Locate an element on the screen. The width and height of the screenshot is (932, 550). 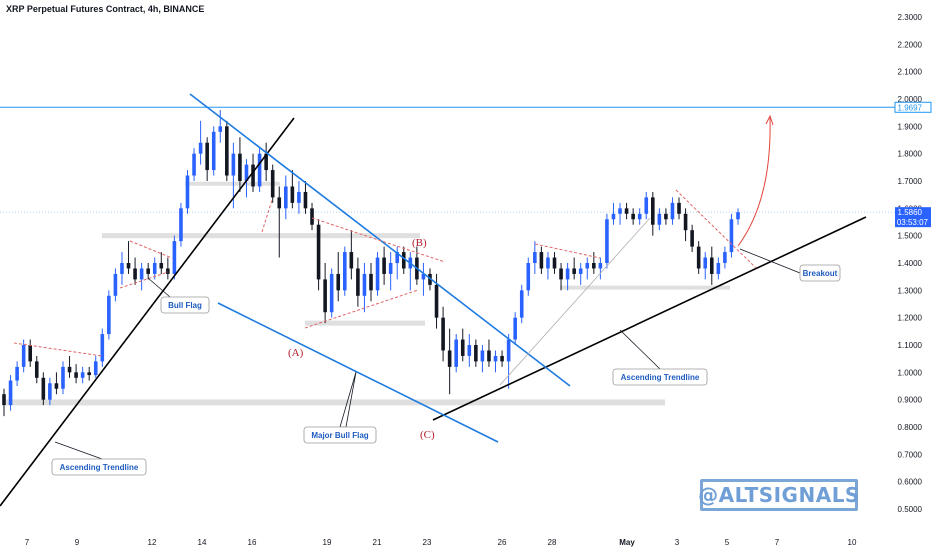
y-tick-label: 0.8000 is located at coordinates (910, 427).